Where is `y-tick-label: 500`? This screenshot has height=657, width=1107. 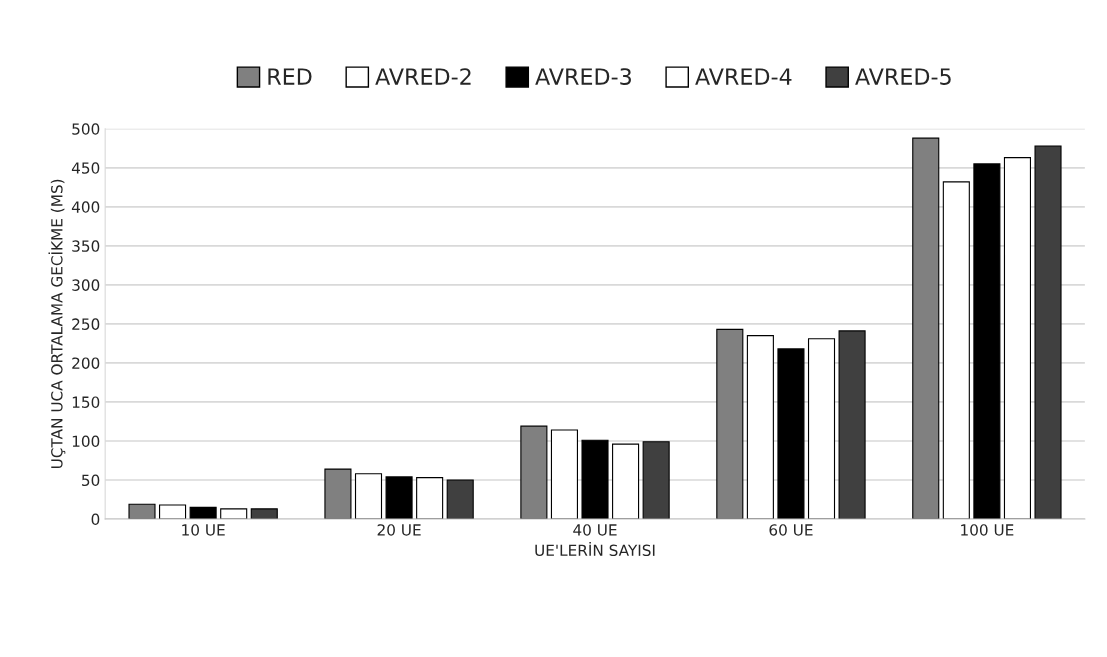
y-tick-label: 500 is located at coordinates (86, 129).